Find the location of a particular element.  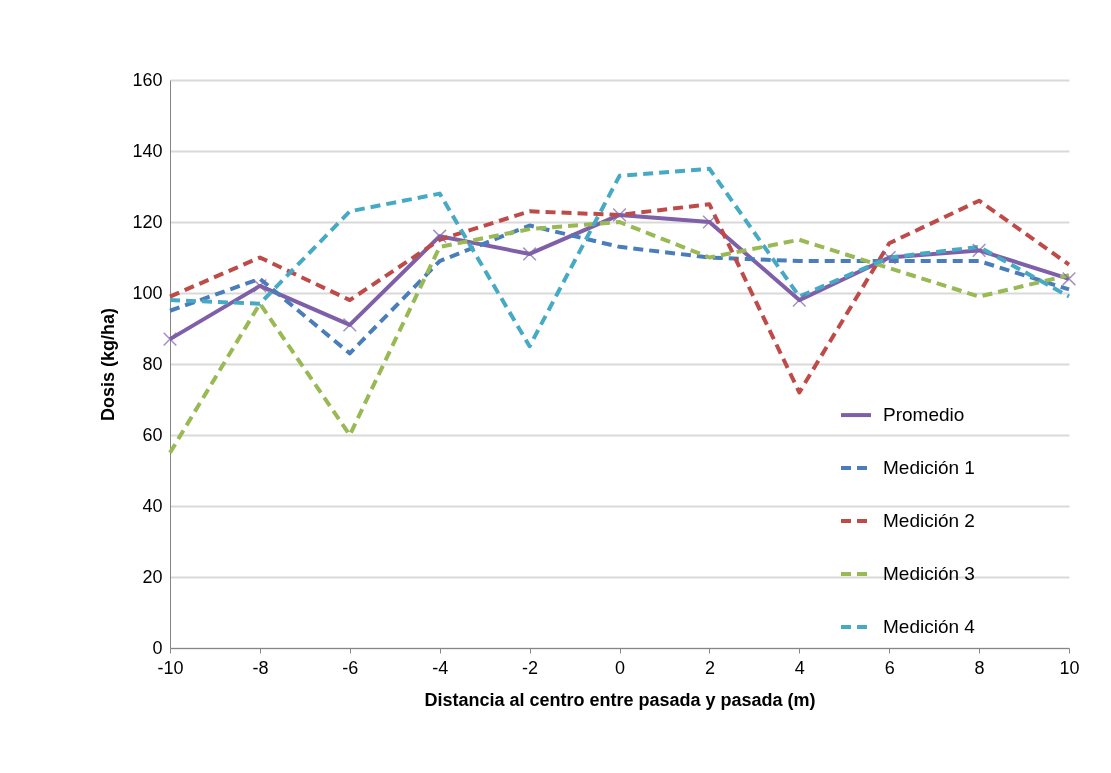

x-tick-label: -10 is located at coordinates (170, 667).